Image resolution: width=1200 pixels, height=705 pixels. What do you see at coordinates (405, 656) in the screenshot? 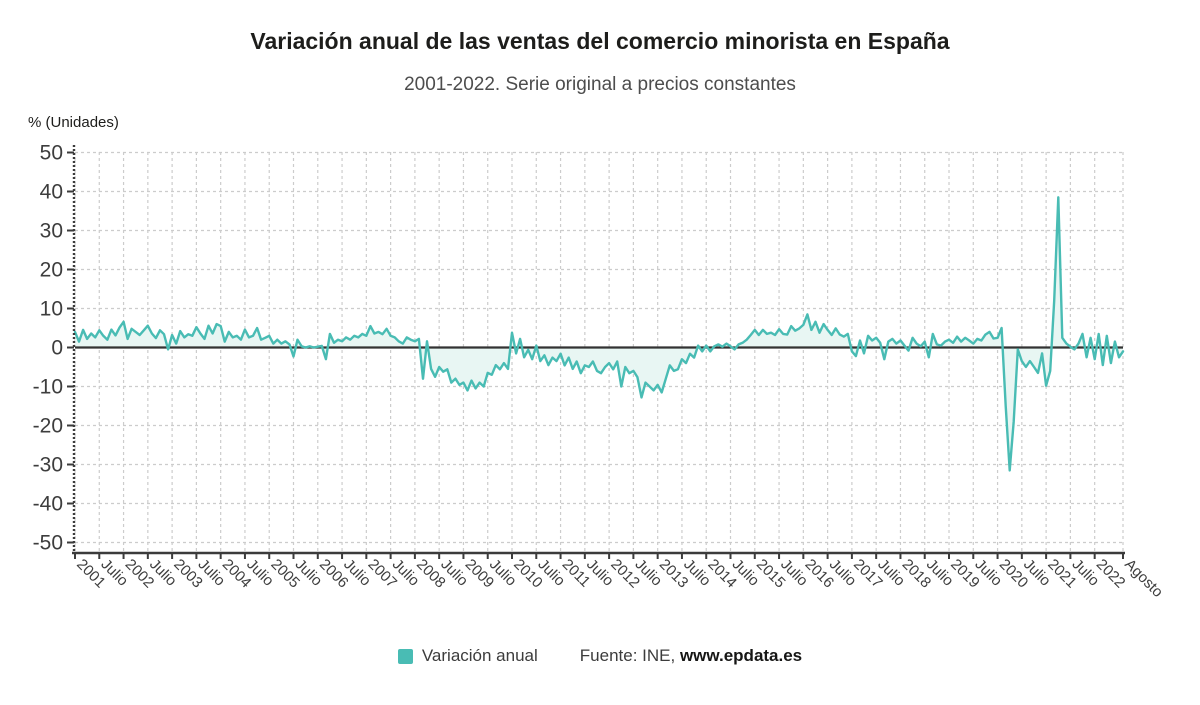
I see `legend-swatch-icon` at bounding box center [405, 656].